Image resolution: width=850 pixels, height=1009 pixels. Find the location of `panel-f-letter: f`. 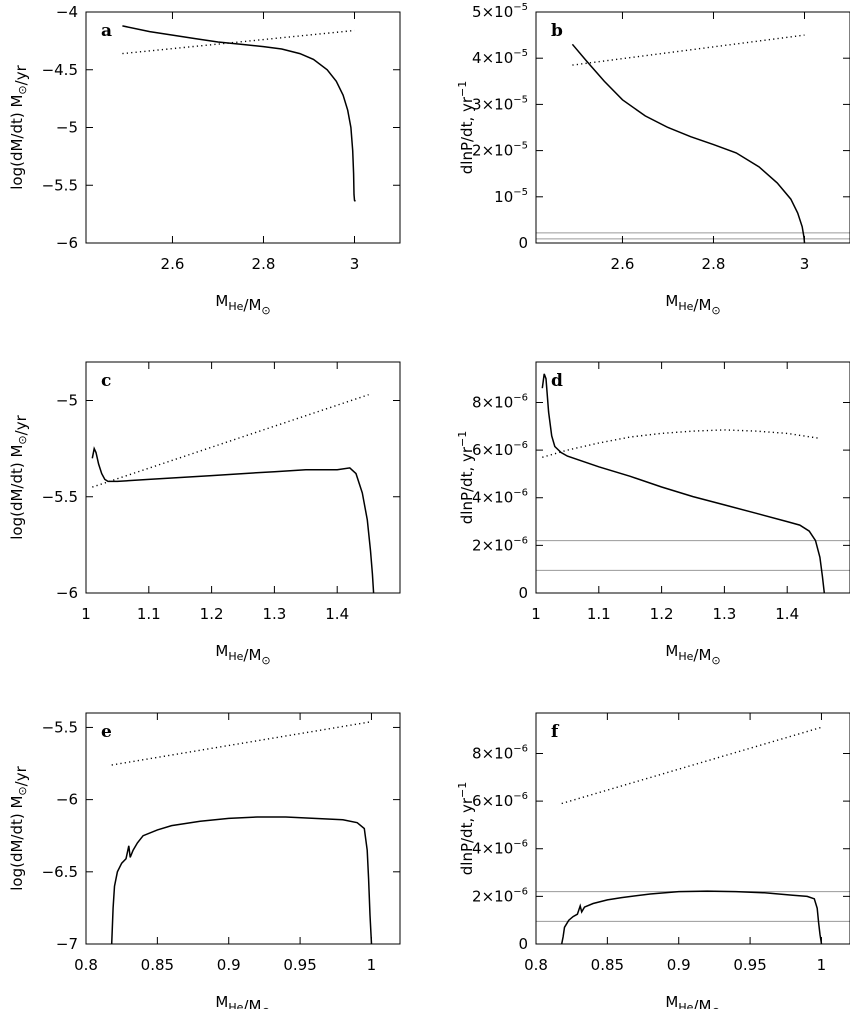

panel-f-letter: f is located at coordinates (555, 732).